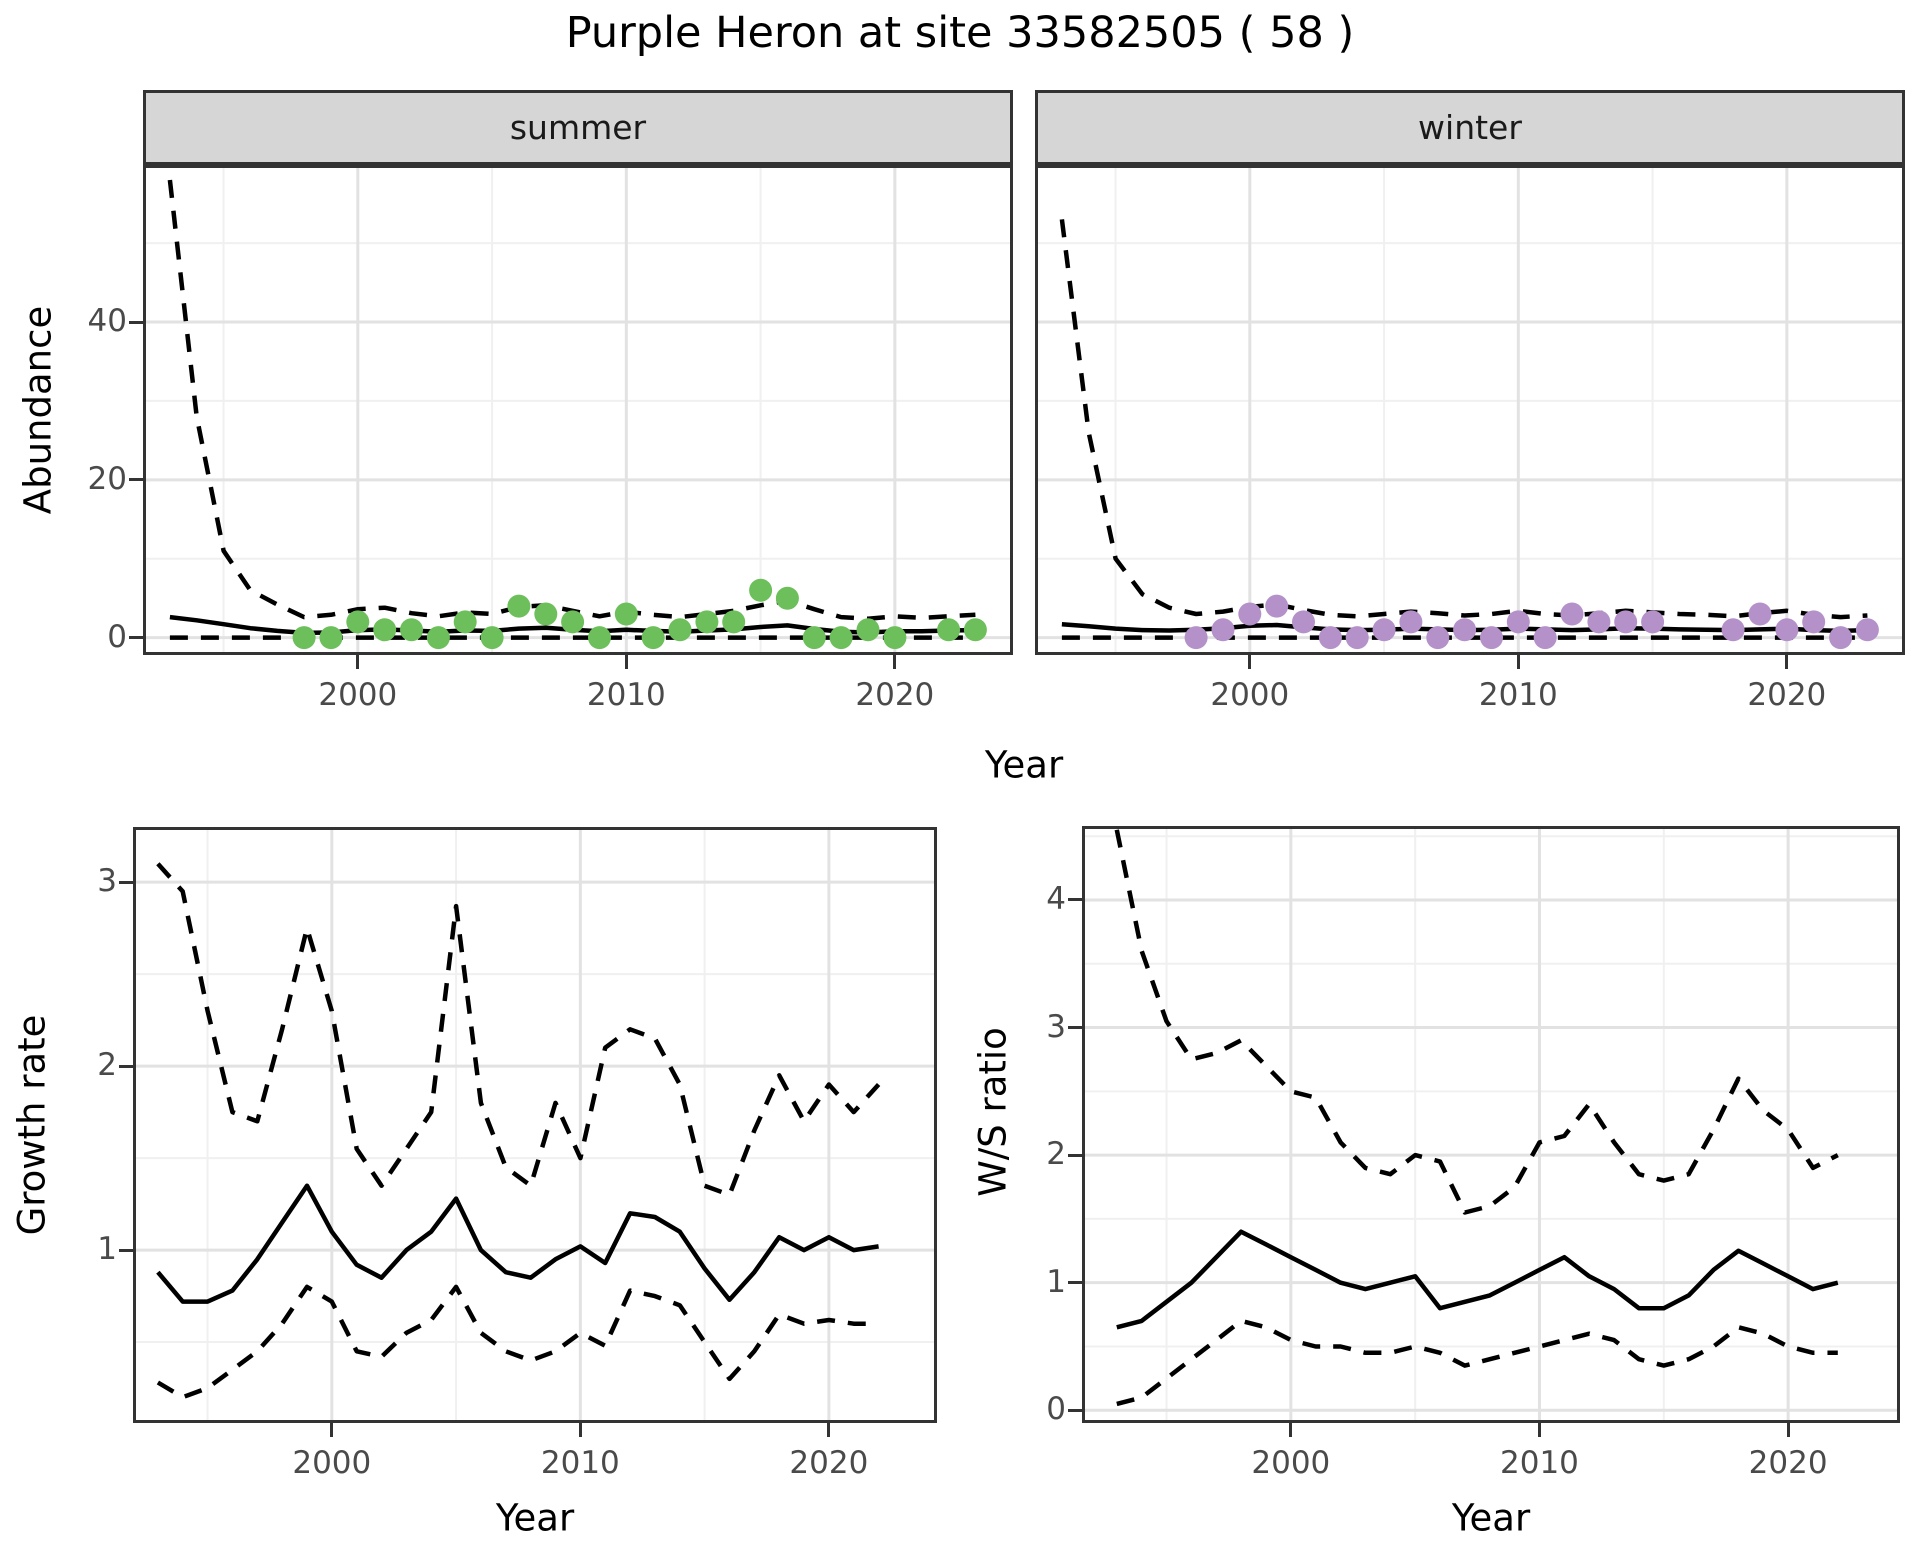 This screenshot has height=1560, width=1920. I want to click on x-axis-title-growth: Year, so click(535, 1518).